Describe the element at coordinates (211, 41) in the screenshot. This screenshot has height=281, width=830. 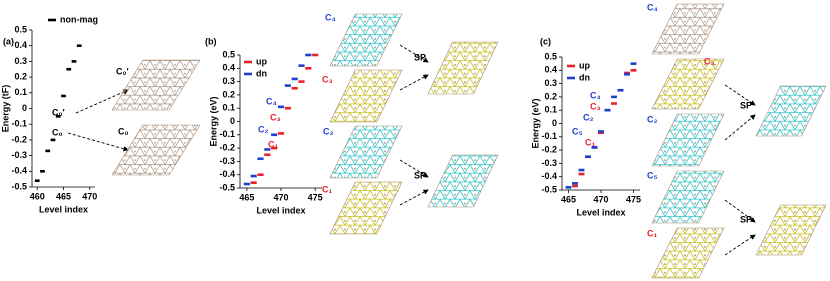
I see `panel-label: (b)` at that location.